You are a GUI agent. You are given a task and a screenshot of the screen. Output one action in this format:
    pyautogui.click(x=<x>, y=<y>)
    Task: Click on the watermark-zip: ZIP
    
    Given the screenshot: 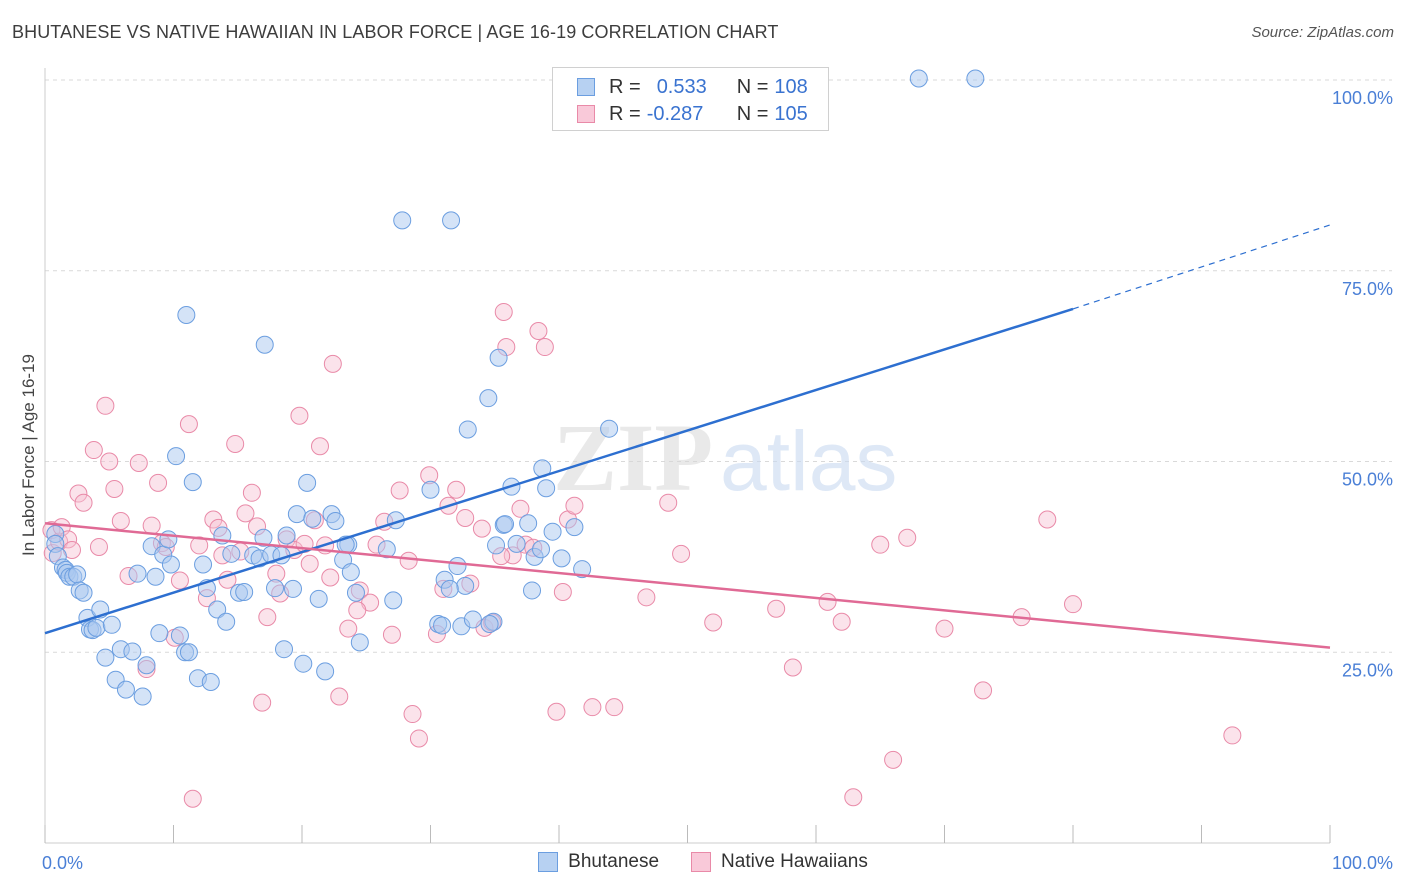 What is the action you would take?
    pyautogui.click(x=633, y=457)
    